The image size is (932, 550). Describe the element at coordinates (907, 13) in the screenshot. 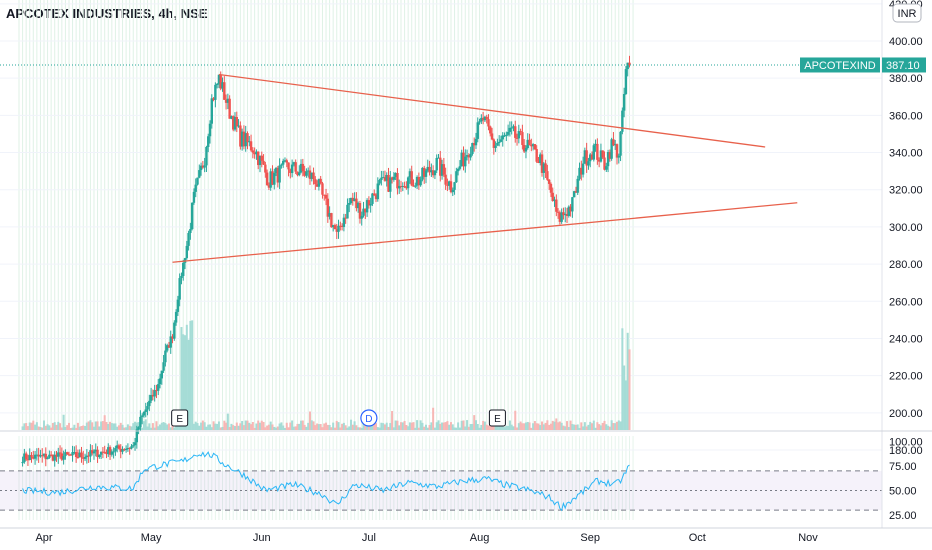

I see `currency-badge: INR` at that location.